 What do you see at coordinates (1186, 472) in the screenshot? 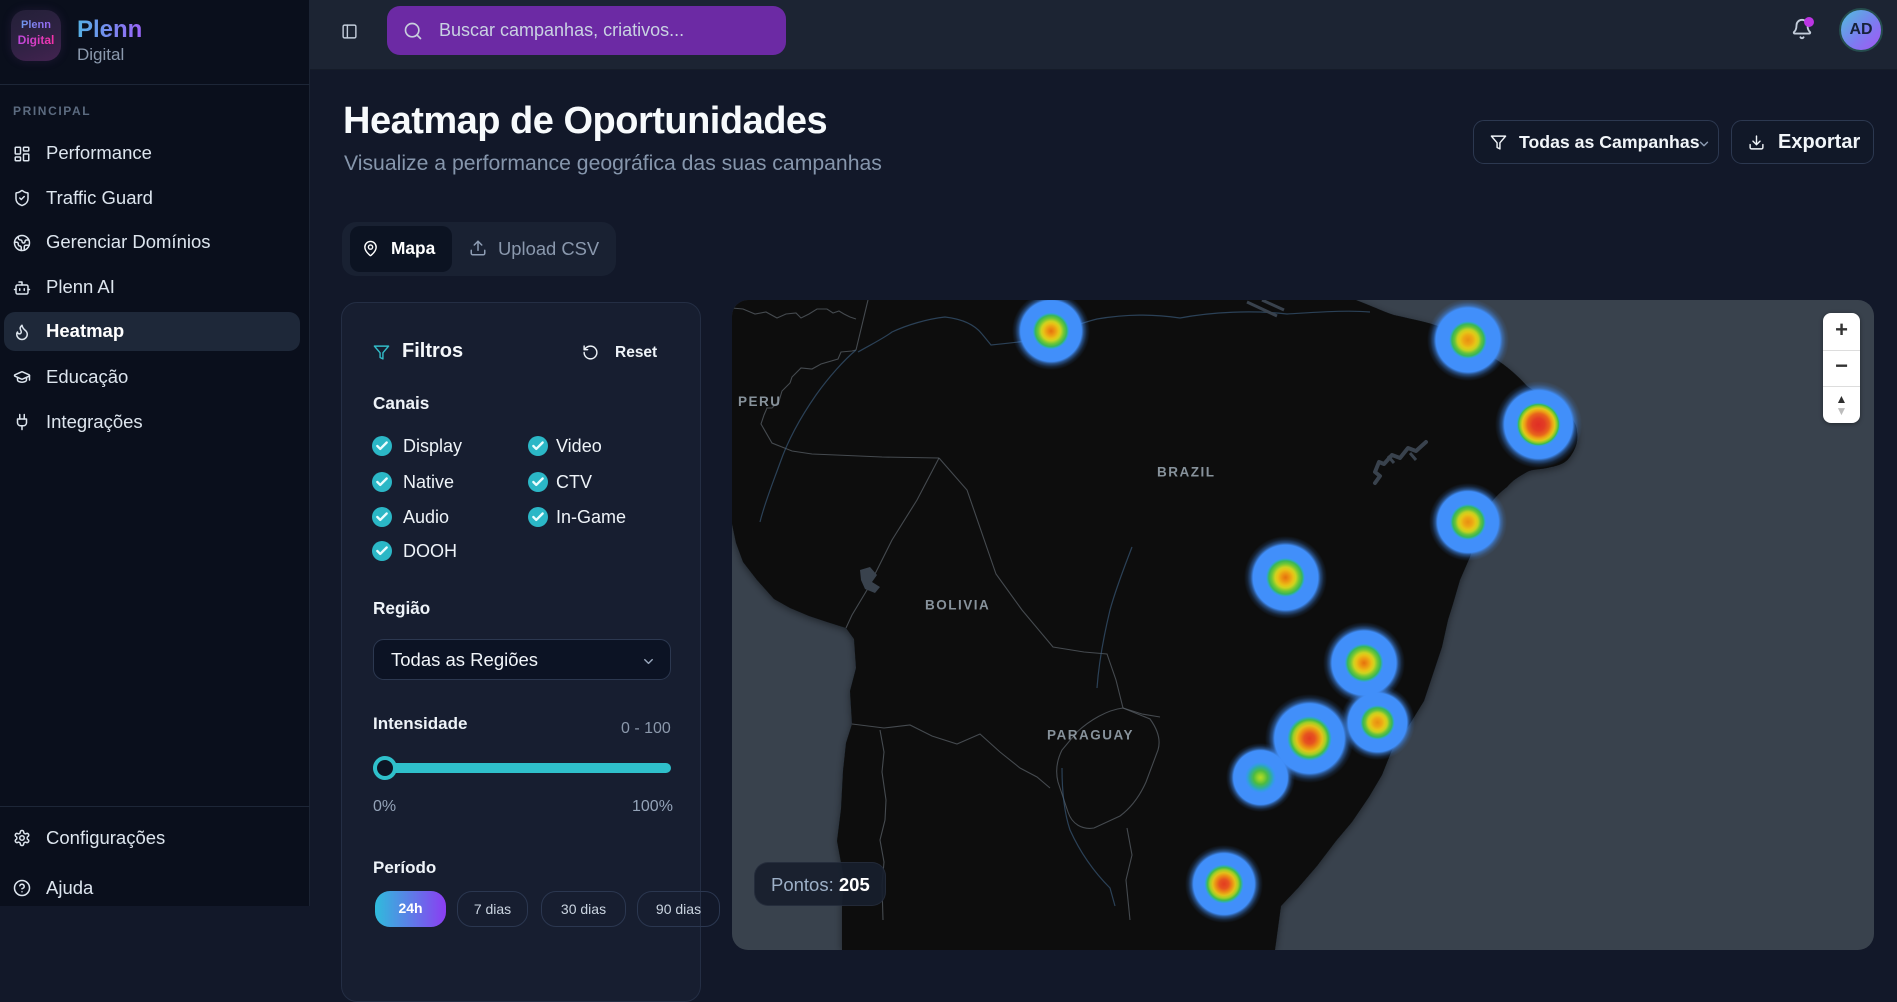
I see `svg-text: BRAZIL` at bounding box center [1186, 472].